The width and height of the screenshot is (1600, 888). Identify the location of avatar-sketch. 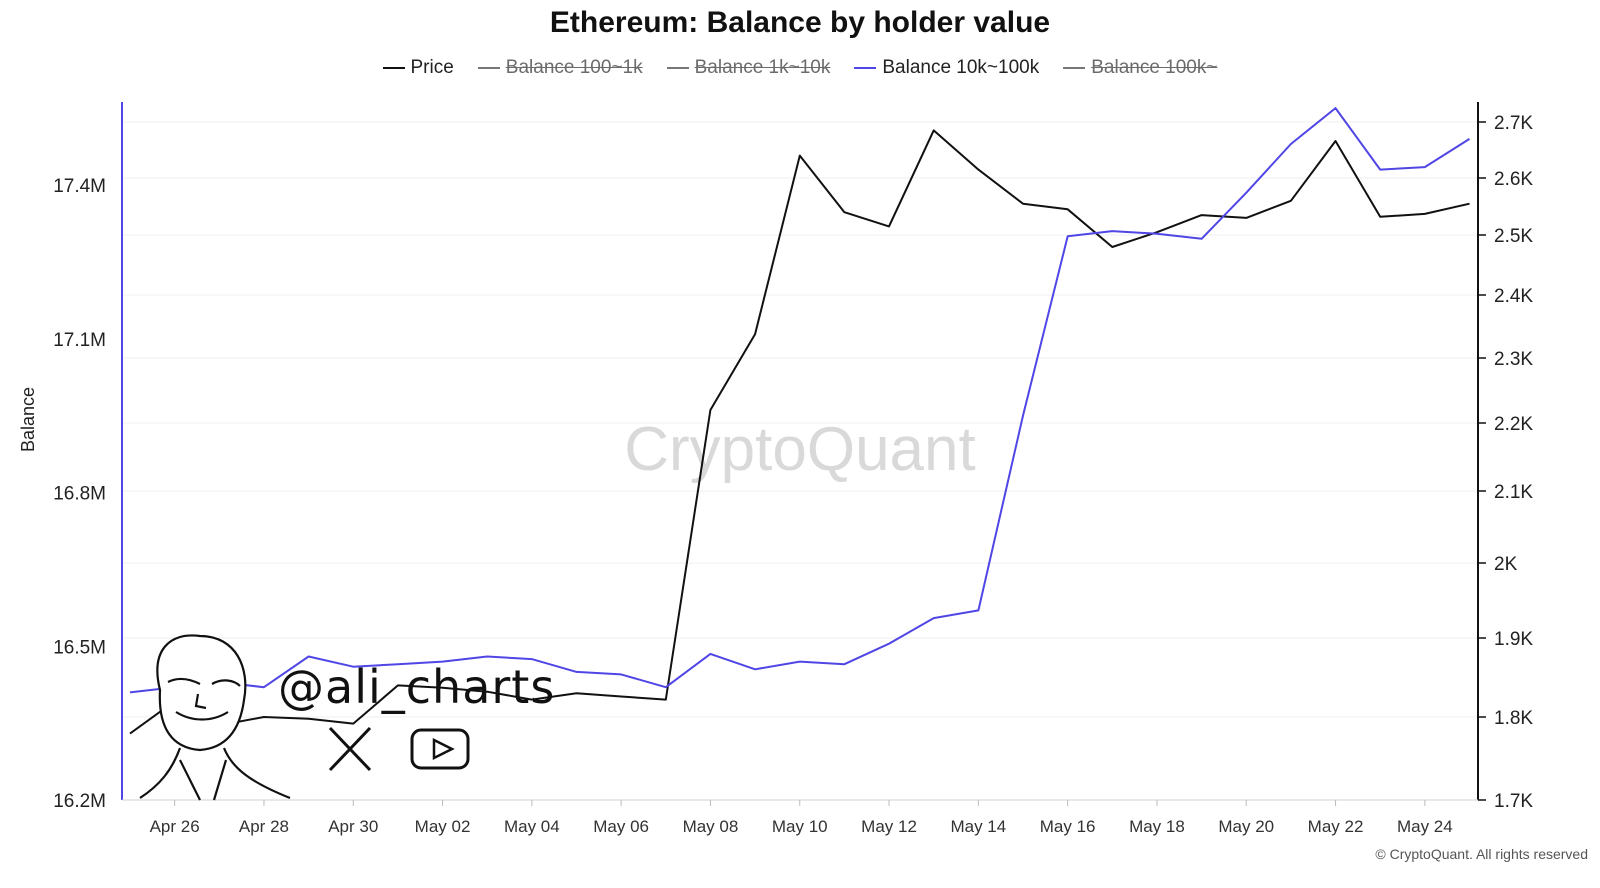
(215, 717).